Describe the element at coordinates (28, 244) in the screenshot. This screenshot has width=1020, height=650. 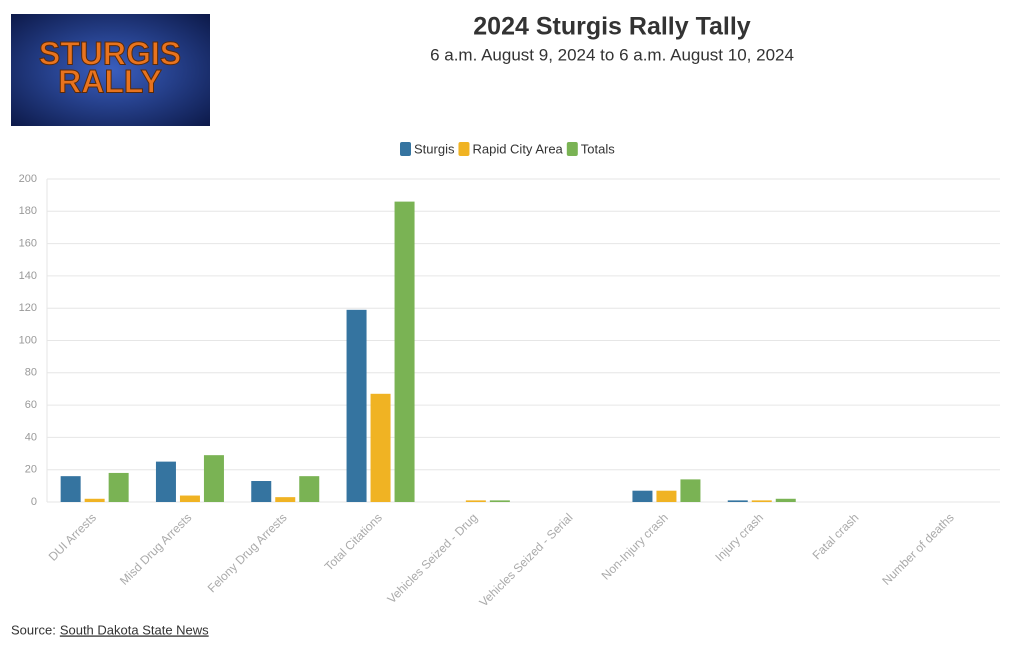
I see `y-tick-label: 160` at that location.